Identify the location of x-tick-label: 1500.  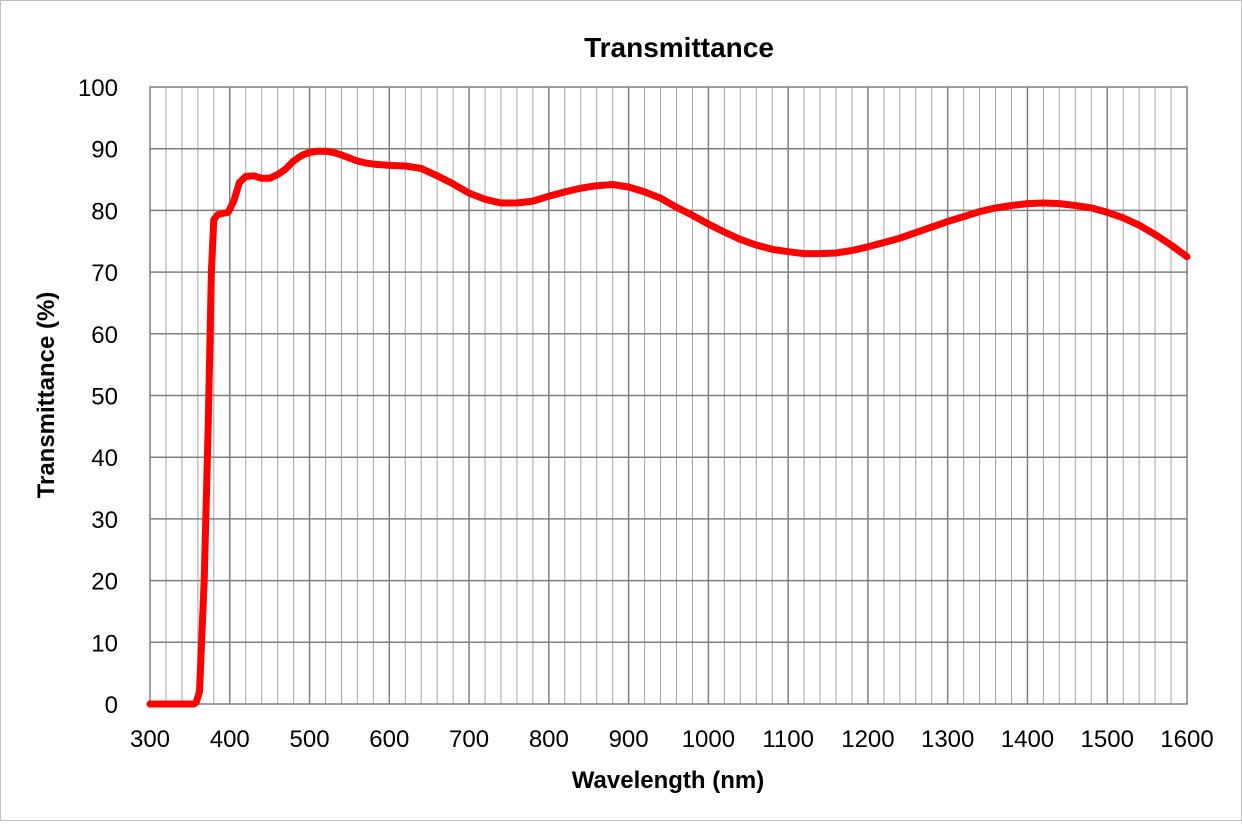
(1107, 739).